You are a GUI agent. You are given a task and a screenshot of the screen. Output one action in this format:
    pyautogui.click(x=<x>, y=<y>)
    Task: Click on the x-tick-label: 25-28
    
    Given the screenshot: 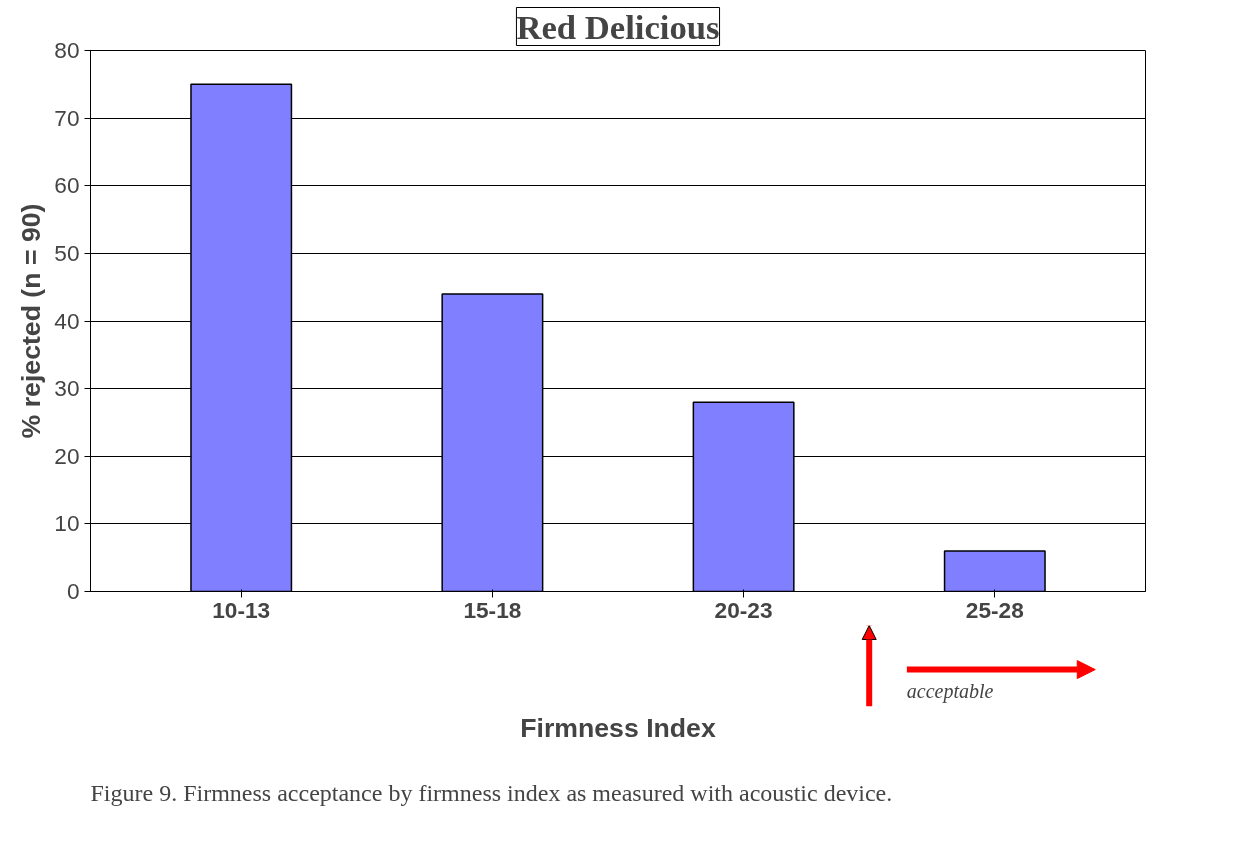 What is the action you would take?
    pyautogui.click(x=994, y=609)
    